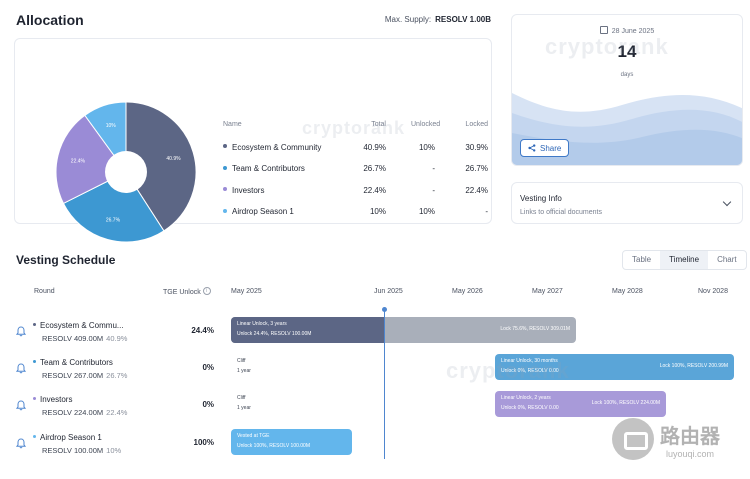 The height and width of the screenshot is (479, 750). I want to click on round-amount: RESOLV 100.00M 10%, so click(82, 450).